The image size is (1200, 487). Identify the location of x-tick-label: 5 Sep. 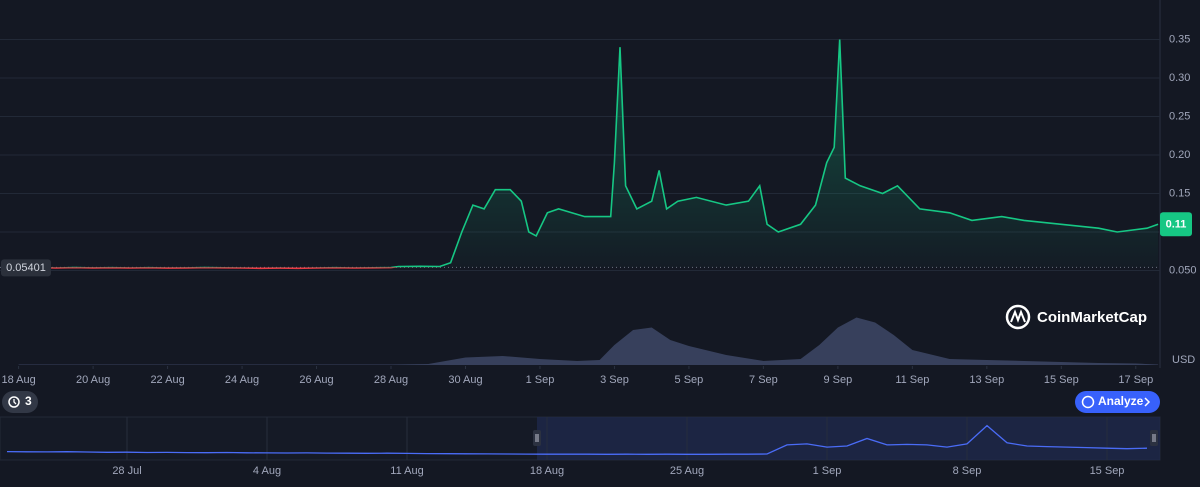
(689, 380).